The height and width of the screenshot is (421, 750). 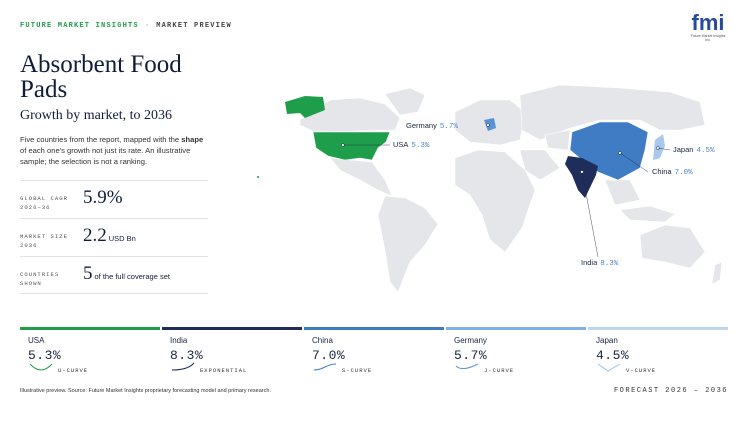 What do you see at coordinates (88, 273) in the screenshot?
I see `stat-value: 5` at bounding box center [88, 273].